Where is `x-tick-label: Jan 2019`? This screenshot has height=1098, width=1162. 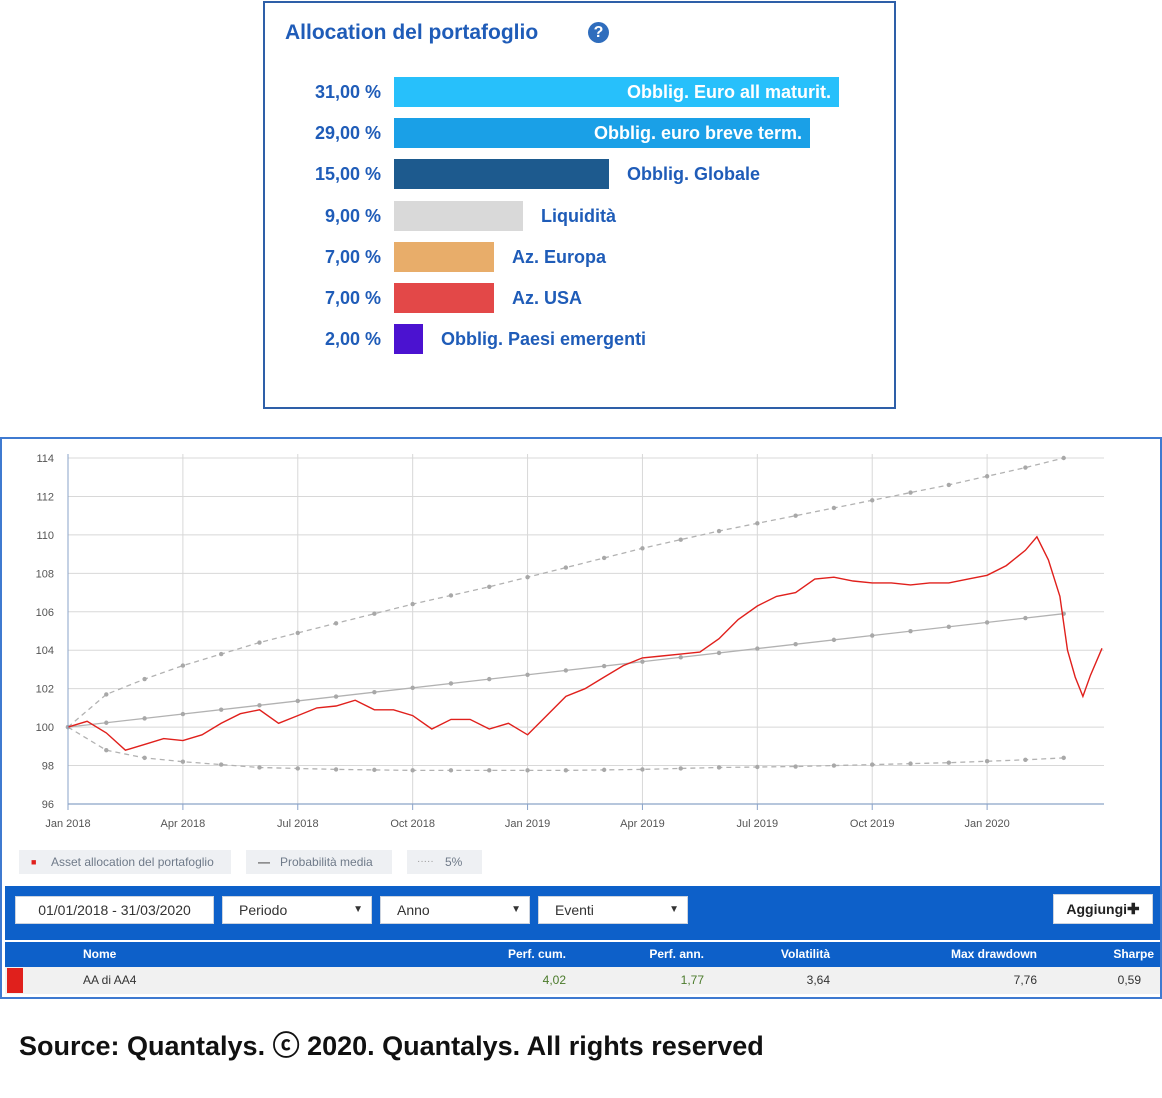
x-tick-label: Jan 2019 is located at coordinates (527, 824).